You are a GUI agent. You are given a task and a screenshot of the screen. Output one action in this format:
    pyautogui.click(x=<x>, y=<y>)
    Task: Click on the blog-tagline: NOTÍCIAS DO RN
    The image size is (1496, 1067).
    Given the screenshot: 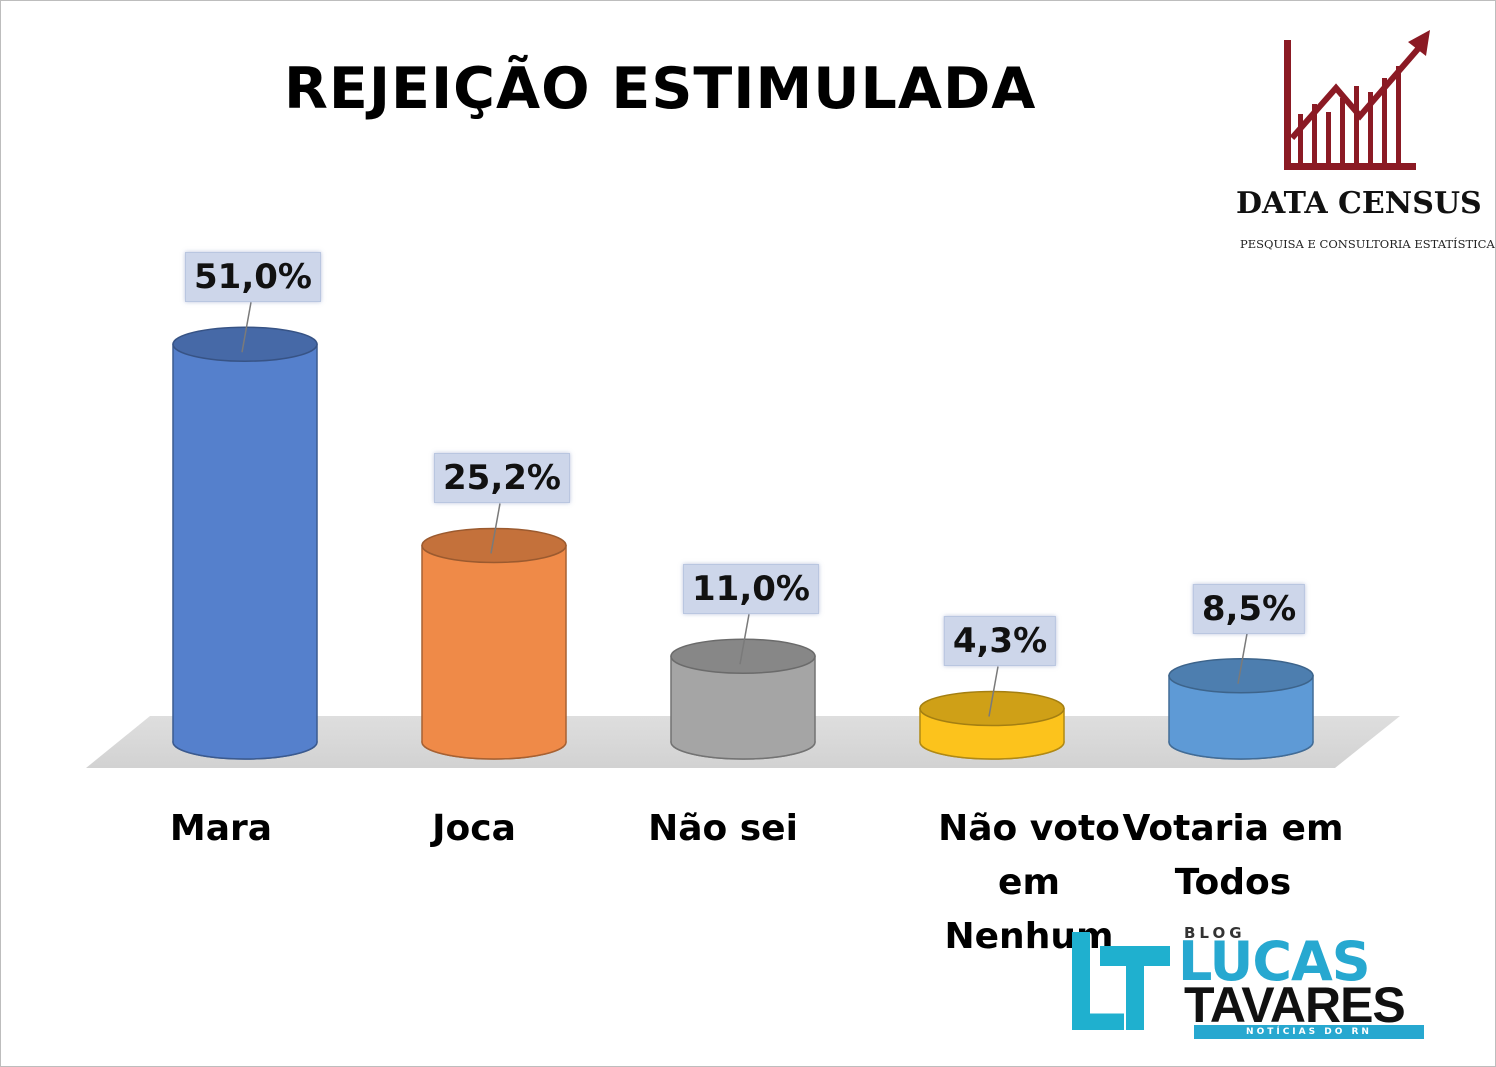 What is the action you would take?
    pyautogui.click(x=1309, y=1032)
    